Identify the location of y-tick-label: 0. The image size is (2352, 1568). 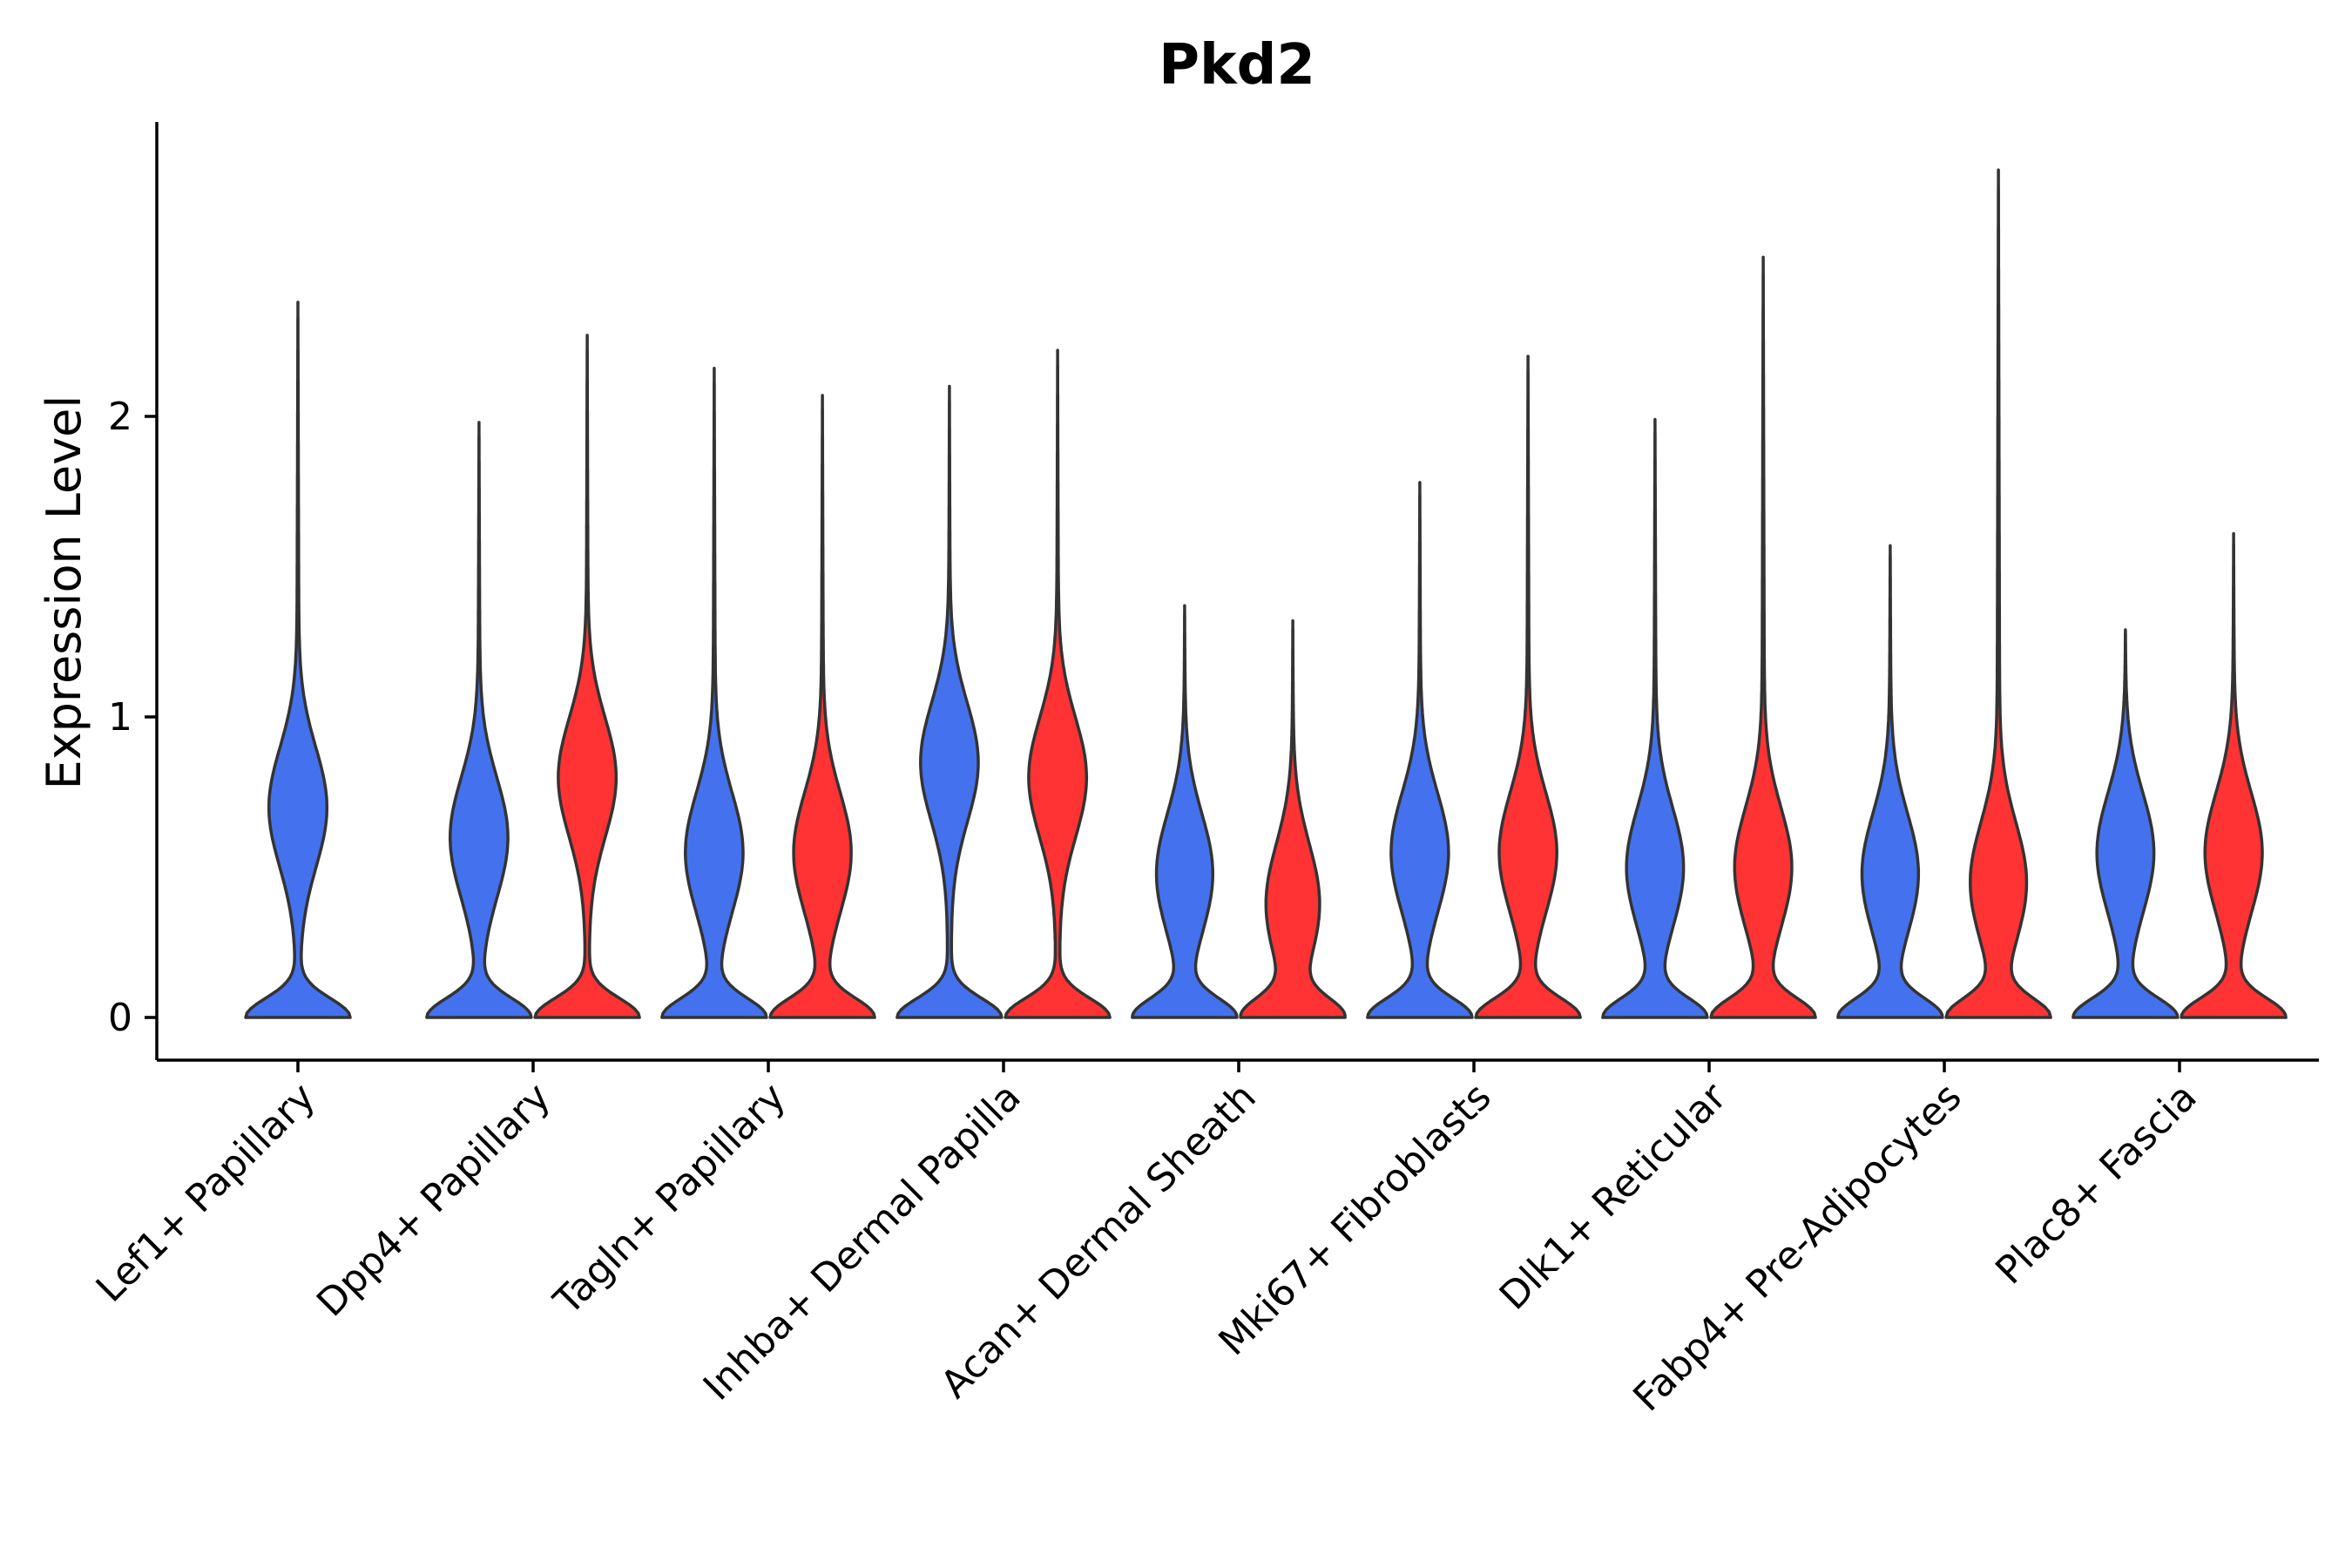
(120, 1018).